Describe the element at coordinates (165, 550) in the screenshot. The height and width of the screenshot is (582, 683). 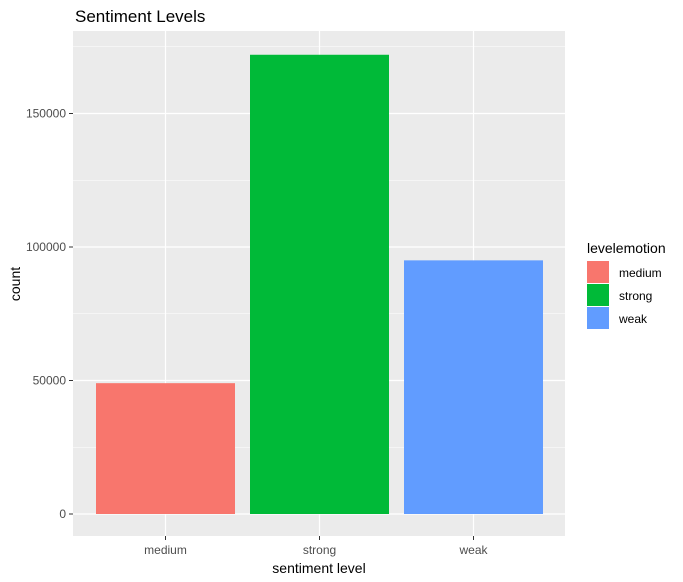
I see `x-tick-label: medium` at that location.